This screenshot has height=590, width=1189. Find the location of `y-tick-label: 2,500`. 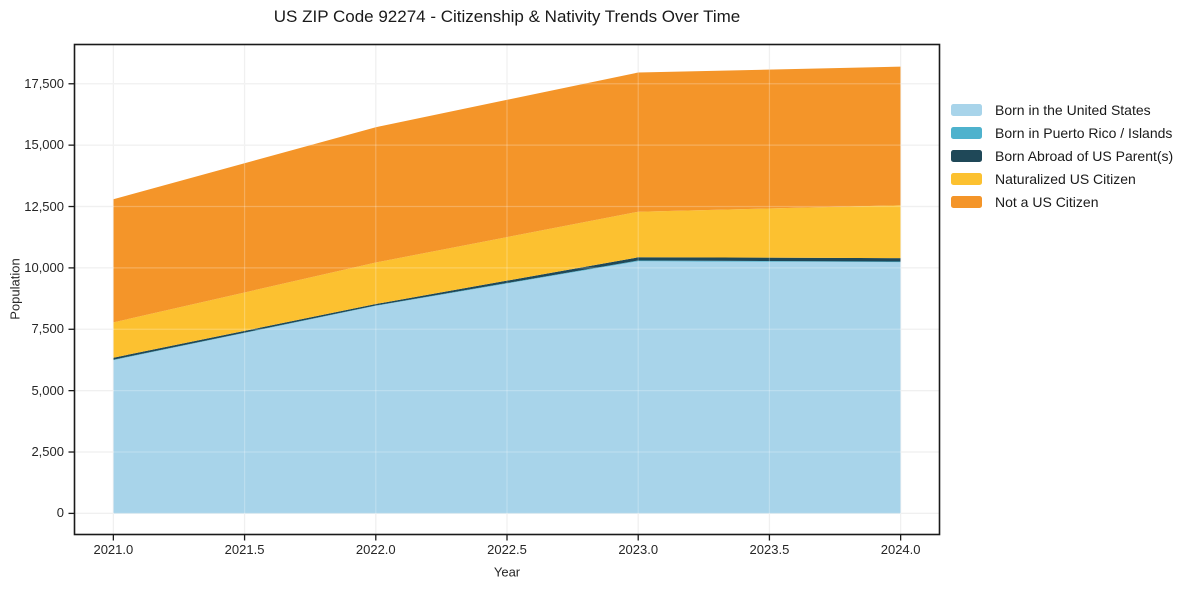

y-tick-label: 2,500 is located at coordinates (47, 452).